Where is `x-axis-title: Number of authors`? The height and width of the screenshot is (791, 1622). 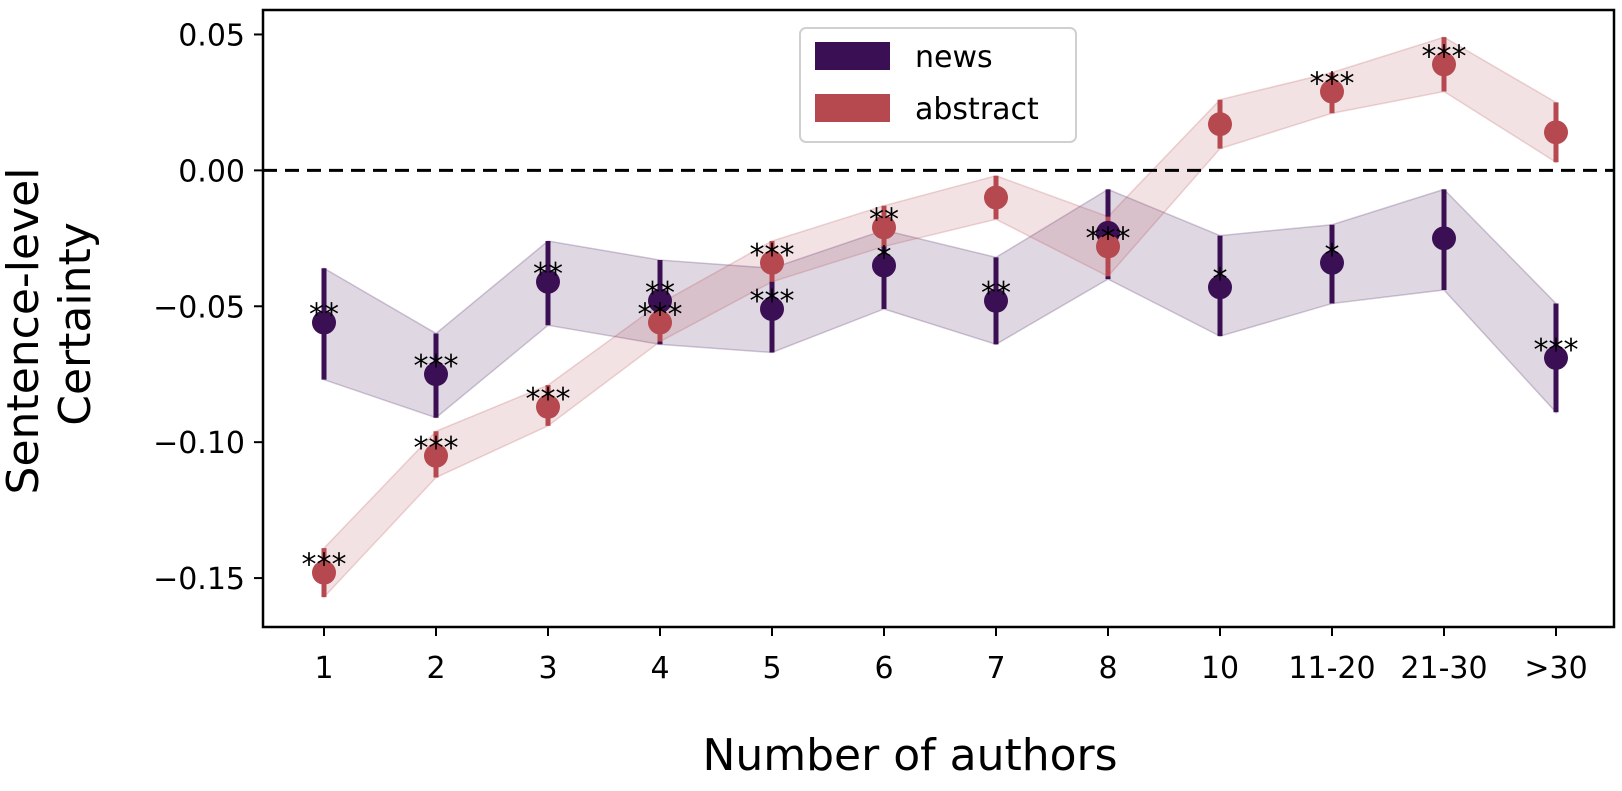 x-axis-title: Number of authors is located at coordinates (909, 755).